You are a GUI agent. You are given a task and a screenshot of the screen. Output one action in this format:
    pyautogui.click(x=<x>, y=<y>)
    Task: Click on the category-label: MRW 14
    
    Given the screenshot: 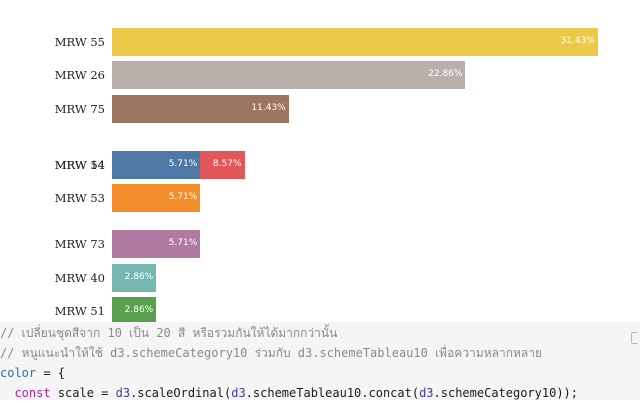 What is the action you would take?
    pyautogui.click(x=79, y=165)
    